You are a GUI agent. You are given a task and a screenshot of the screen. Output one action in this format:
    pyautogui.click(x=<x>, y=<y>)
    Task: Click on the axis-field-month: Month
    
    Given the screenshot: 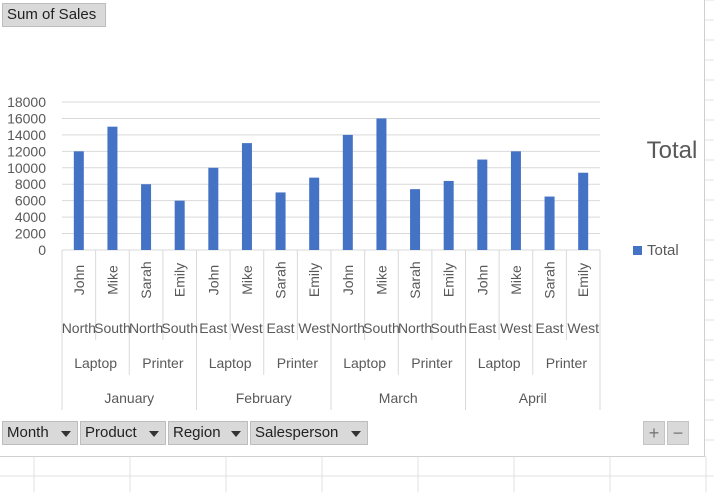 What is the action you would take?
    pyautogui.click(x=40, y=433)
    